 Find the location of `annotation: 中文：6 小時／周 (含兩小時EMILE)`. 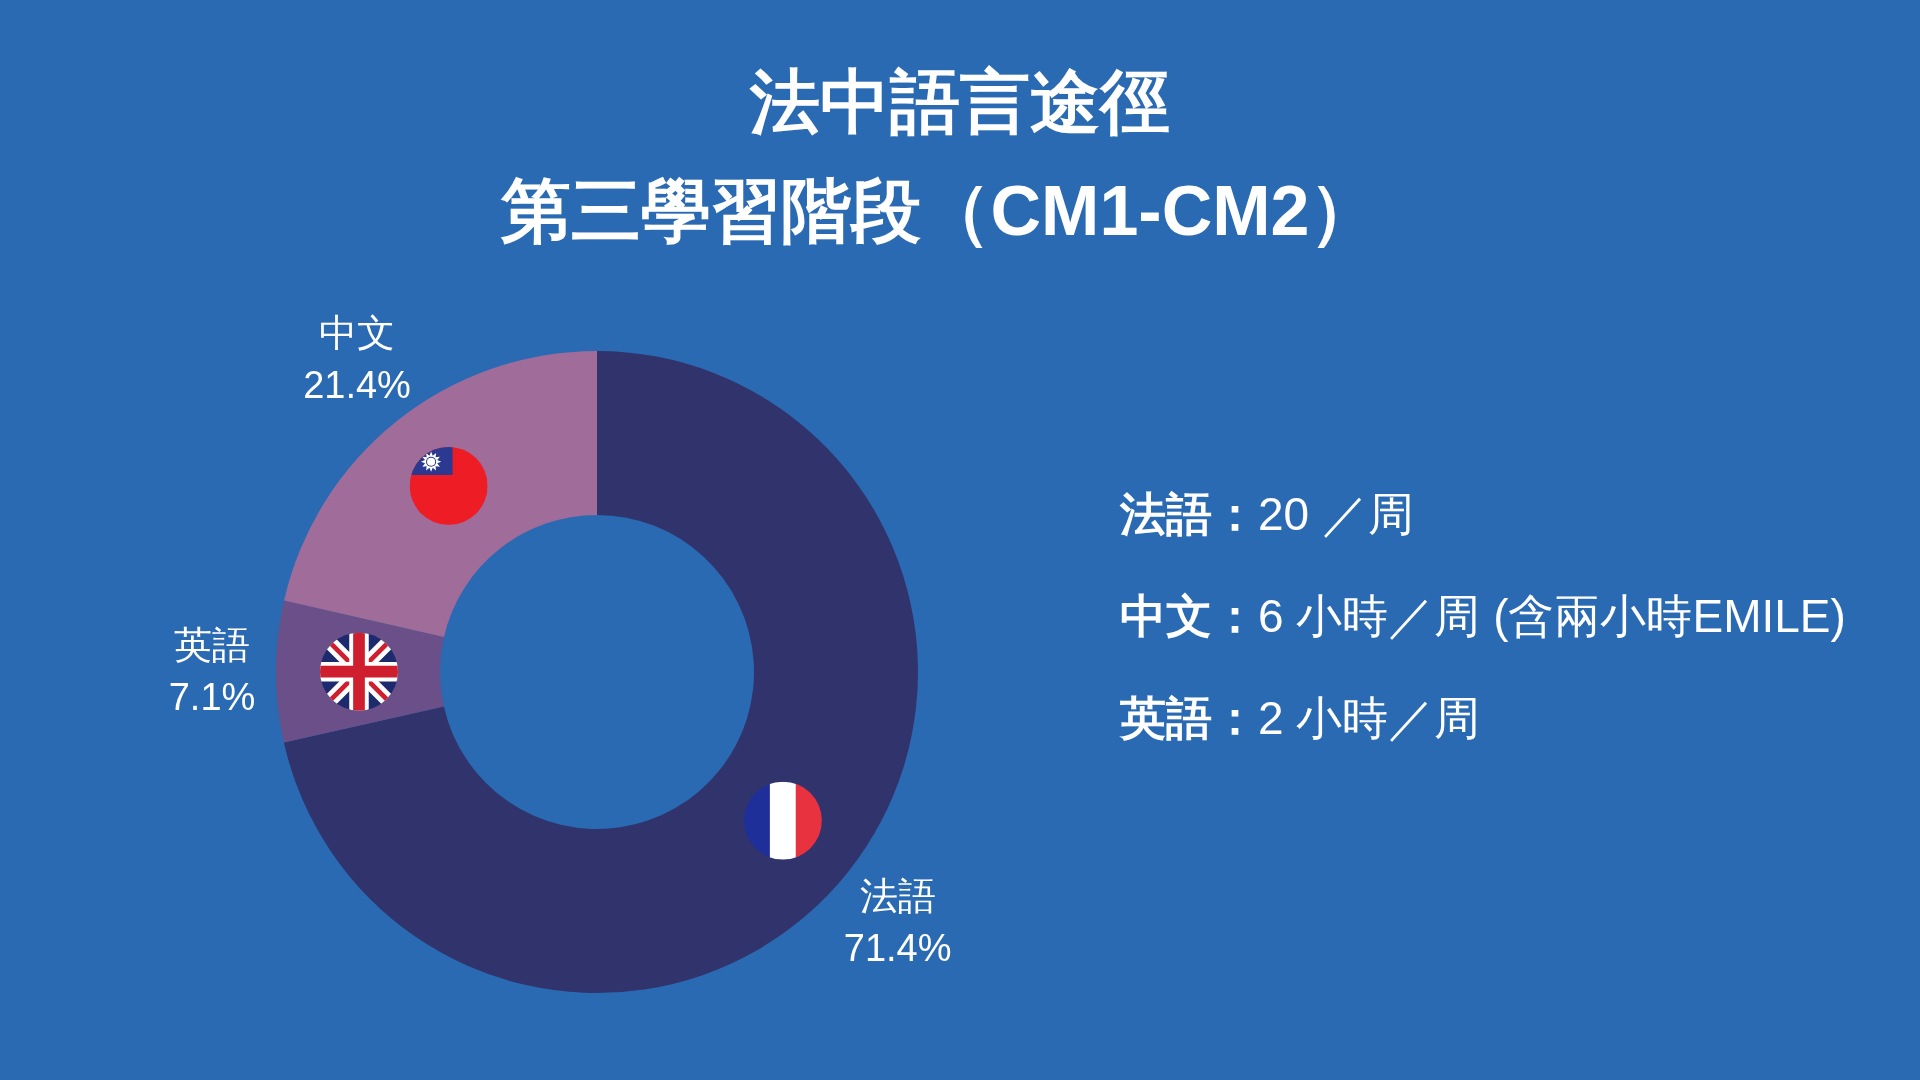

annotation: 中文：6 小時／周 (含兩小時EMILE) is located at coordinates (1483, 616).